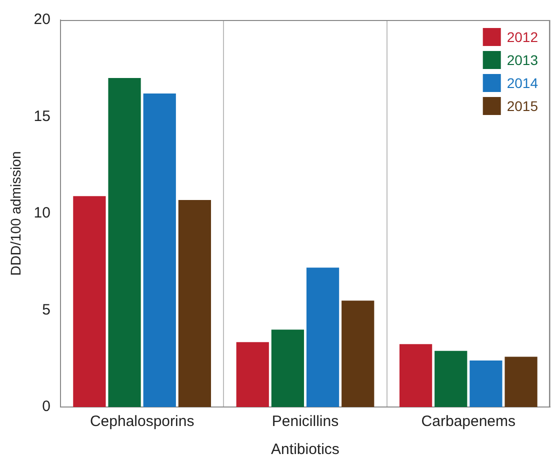  Describe the element at coordinates (468, 421) in the screenshot. I see `x-tick-label: Carbapenems` at that location.